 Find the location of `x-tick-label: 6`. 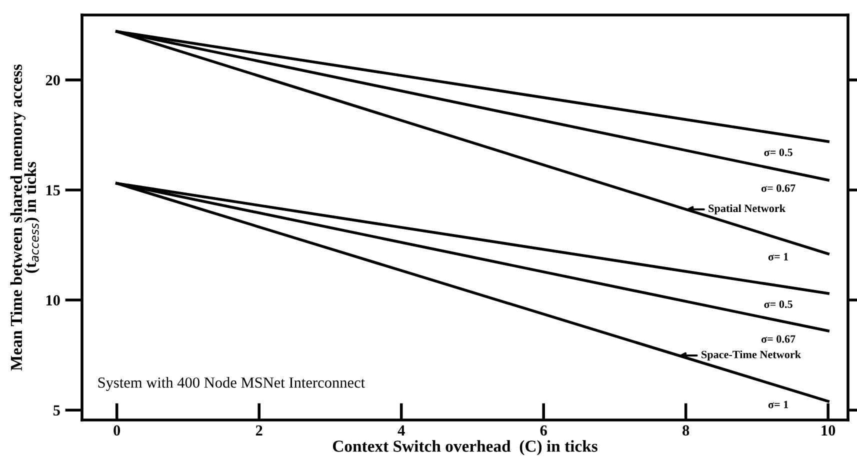

x-tick-label: 6 is located at coordinates (543, 430).